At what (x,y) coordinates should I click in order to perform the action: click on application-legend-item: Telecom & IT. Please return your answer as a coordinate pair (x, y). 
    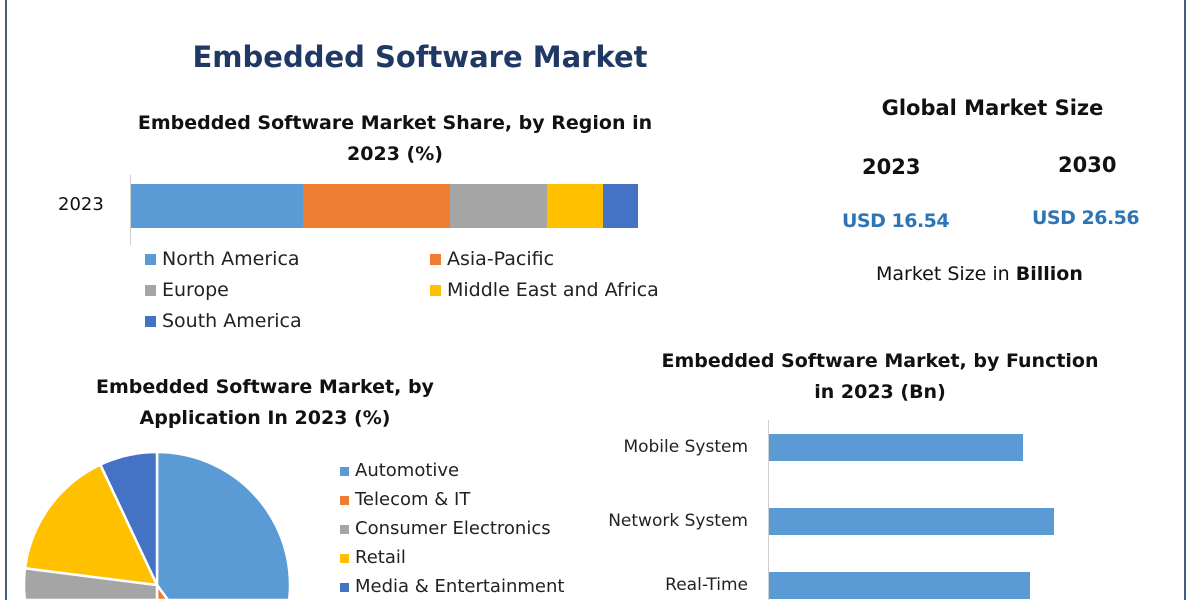
    Looking at the image, I should click on (405, 500).